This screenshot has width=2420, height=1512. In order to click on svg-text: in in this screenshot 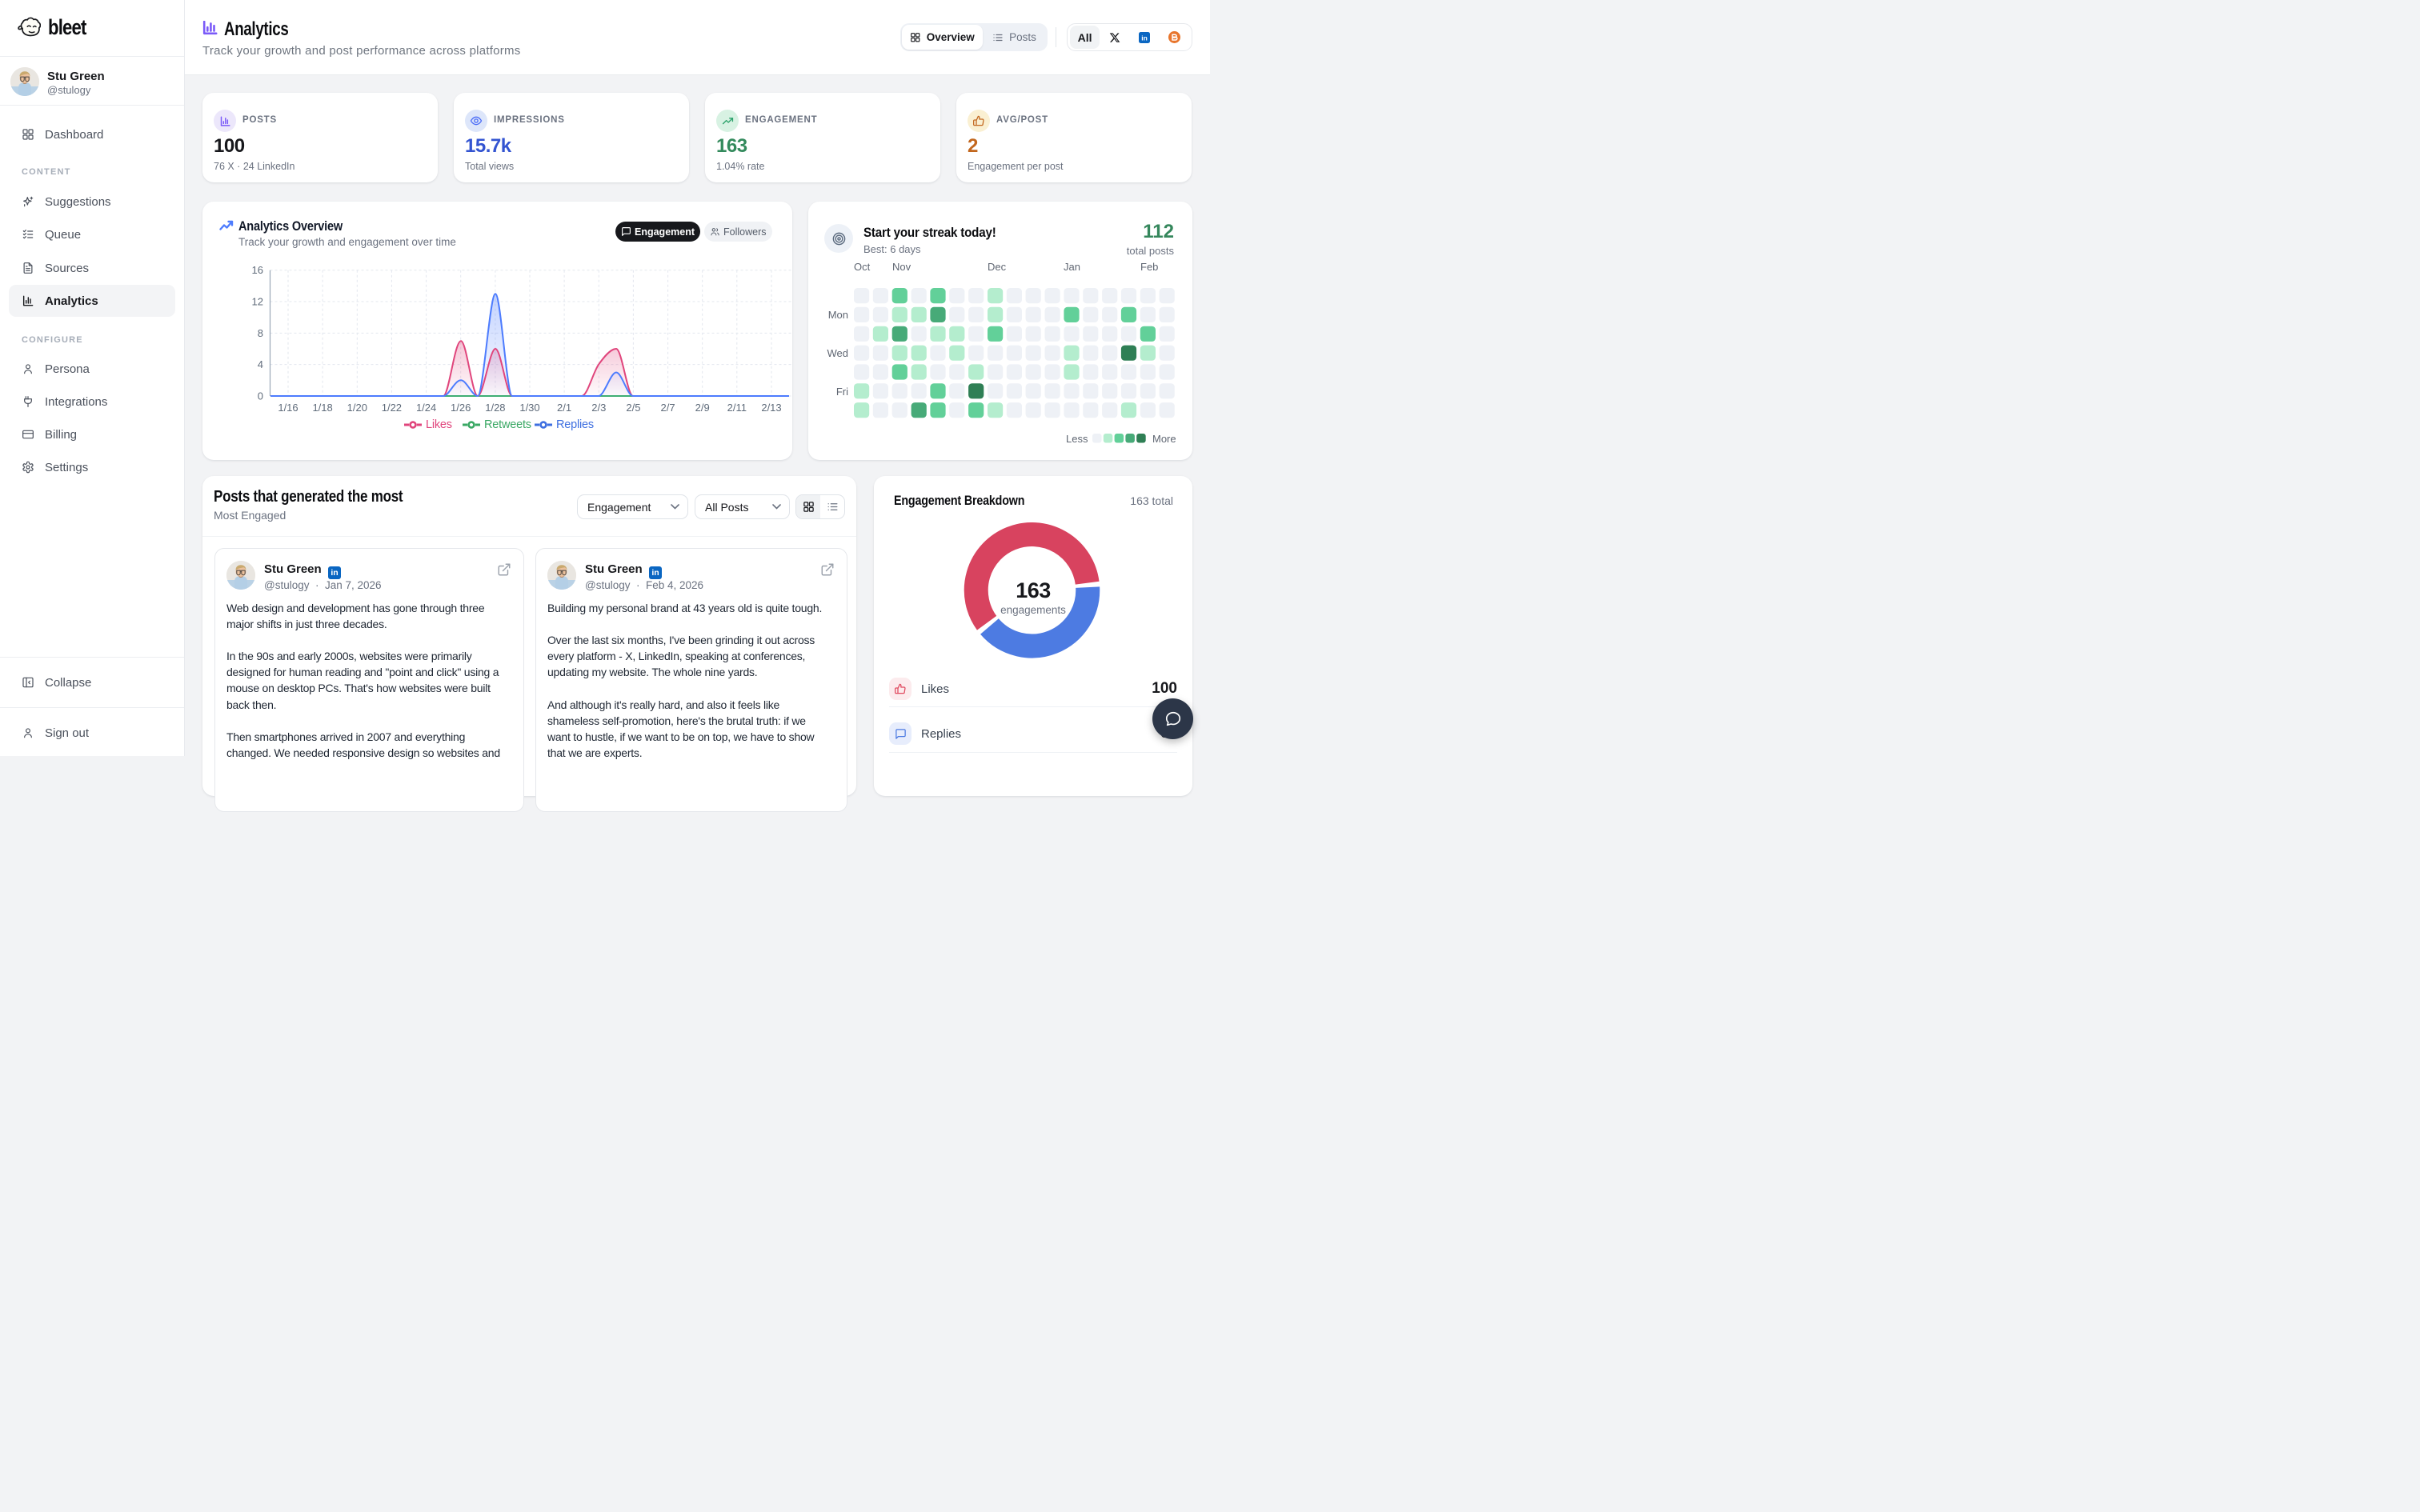, I will do `click(1144, 38)`.